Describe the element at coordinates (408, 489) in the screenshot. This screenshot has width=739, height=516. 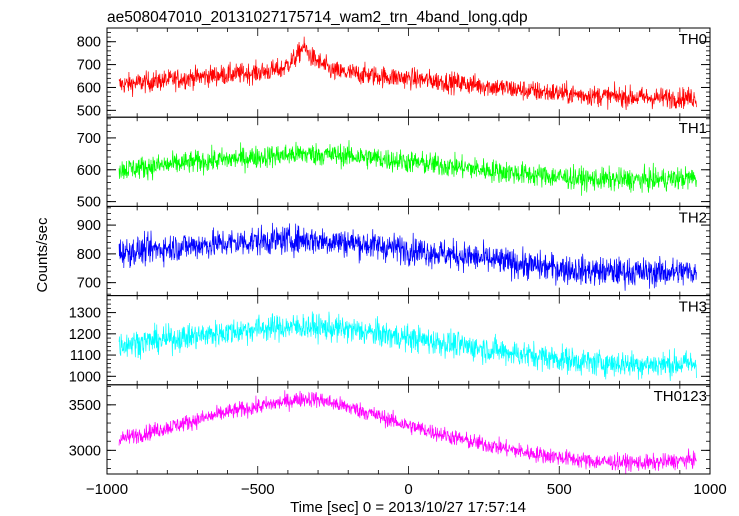
I see `x-tick-label: 0` at that location.